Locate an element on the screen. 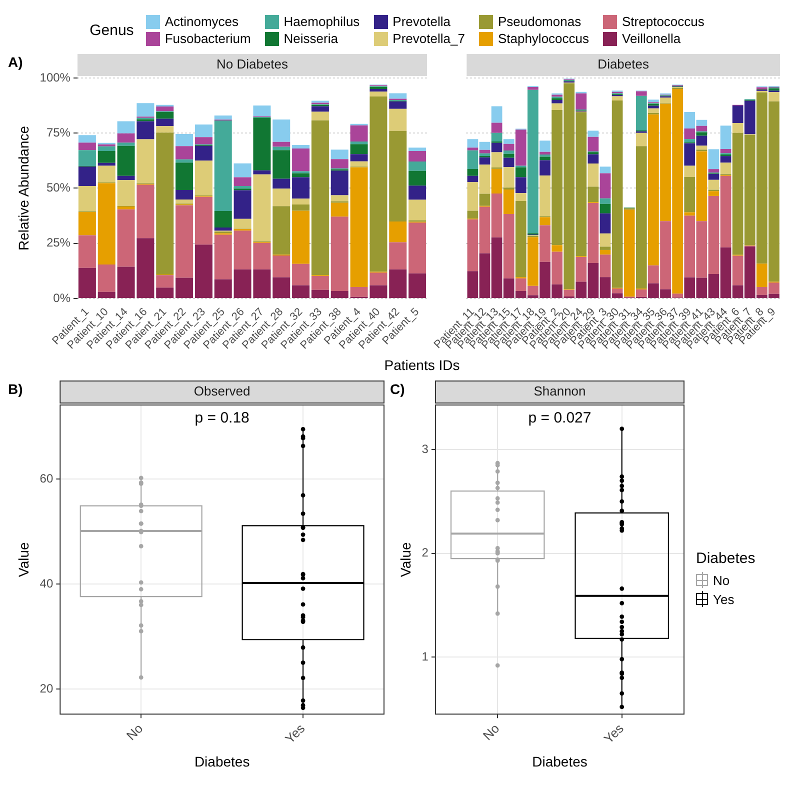 The image size is (794, 790). legend-label: Prevotella is located at coordinates (421, 21).